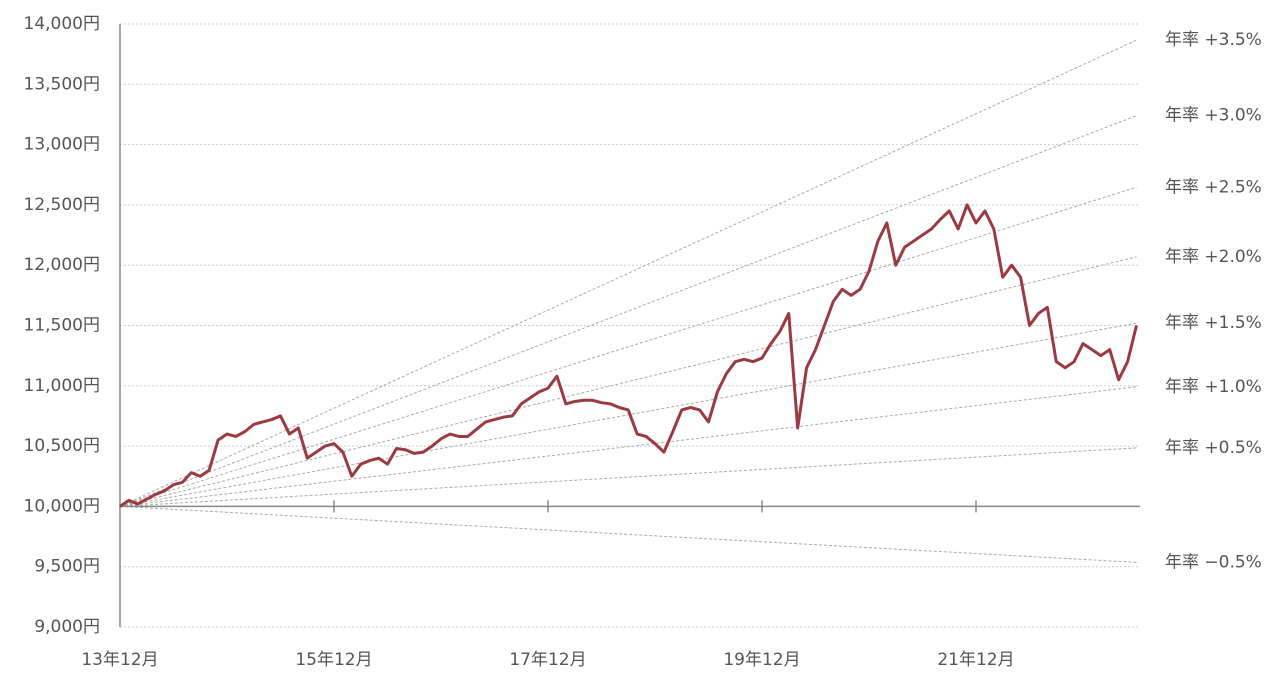 The height and width of the screenshot is (678, 1280). What do you see at coordinates (1213, 40) in the screenshot?
I see `reference-label: 年率 +3.5%` at bounding box center [1213, 40].